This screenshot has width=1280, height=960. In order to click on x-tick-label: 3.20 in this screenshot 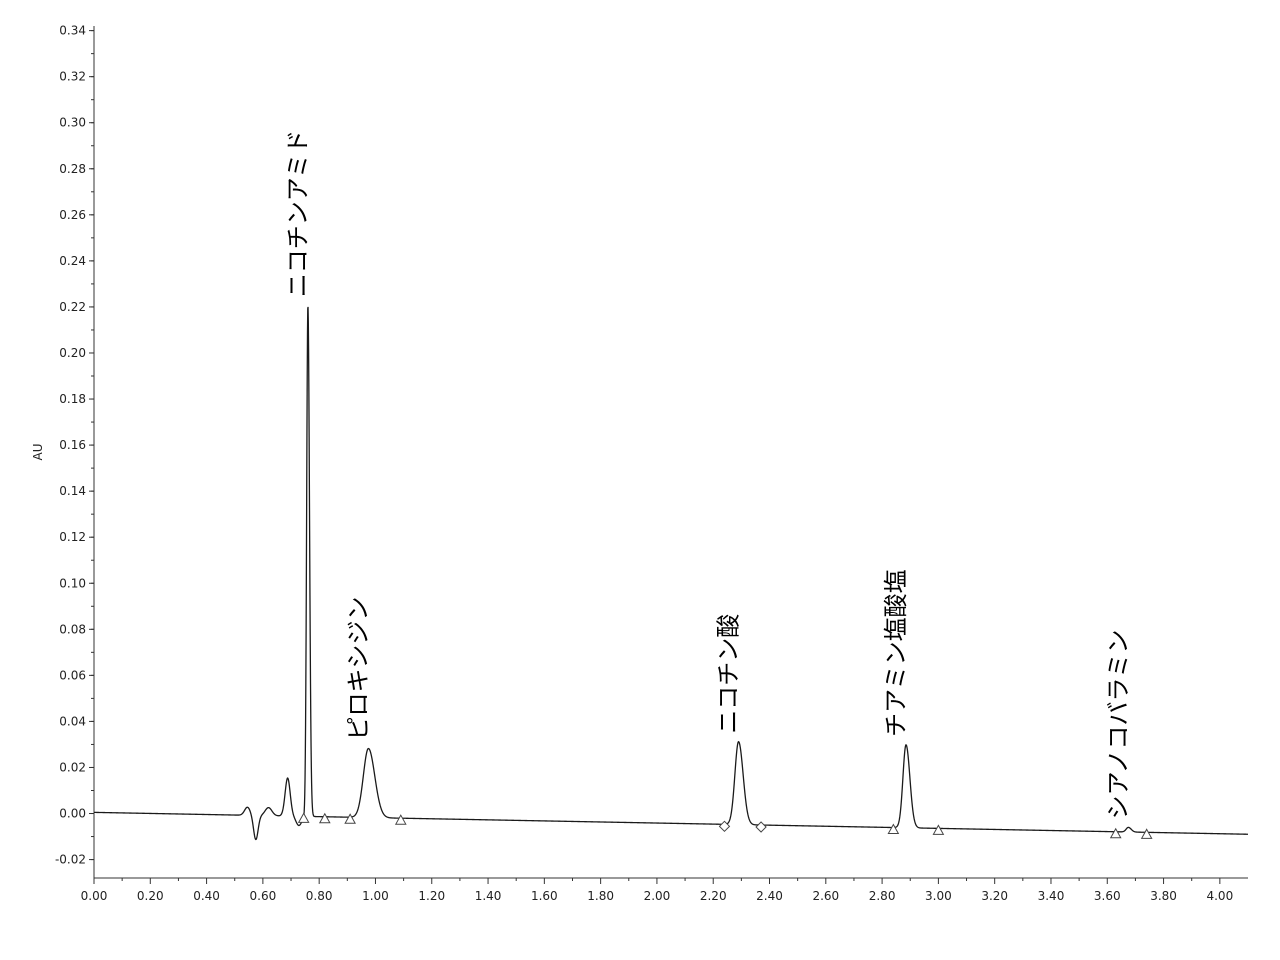, I will do `click(994, 896)`.